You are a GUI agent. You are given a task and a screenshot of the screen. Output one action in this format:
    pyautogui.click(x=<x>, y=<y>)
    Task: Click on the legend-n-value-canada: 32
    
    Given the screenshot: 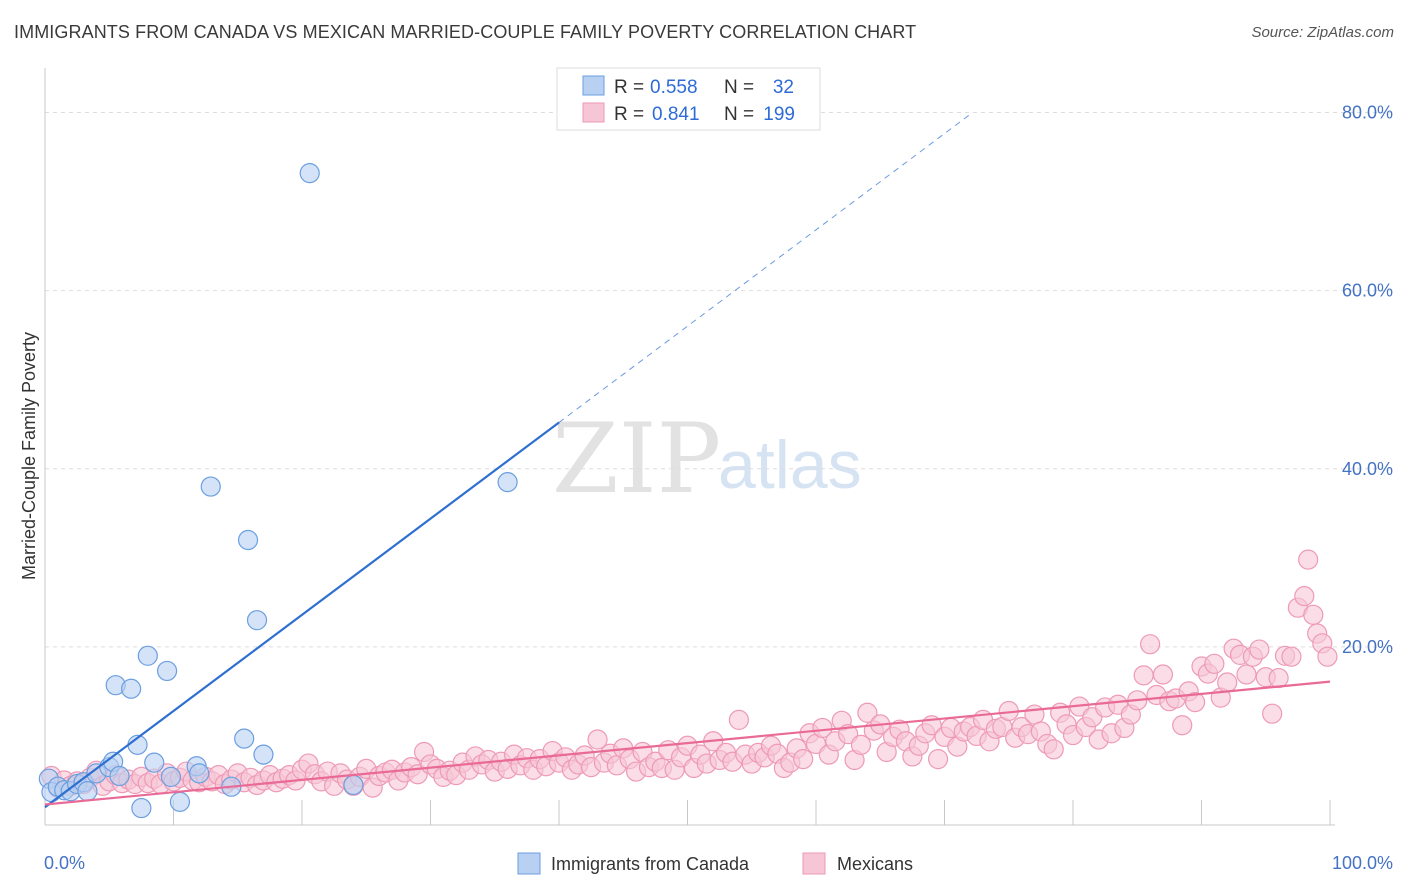 What is the action you would take?
    pyautogui.click(x=783, y=87)
    